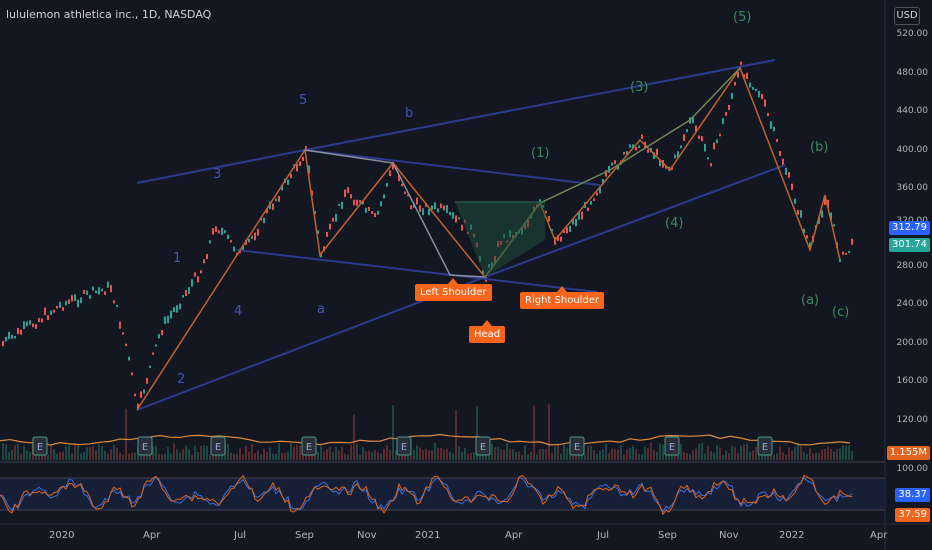 This screenshot has height=550, width=932. I want to click on wave-label-green: (5), so click(742, 17).